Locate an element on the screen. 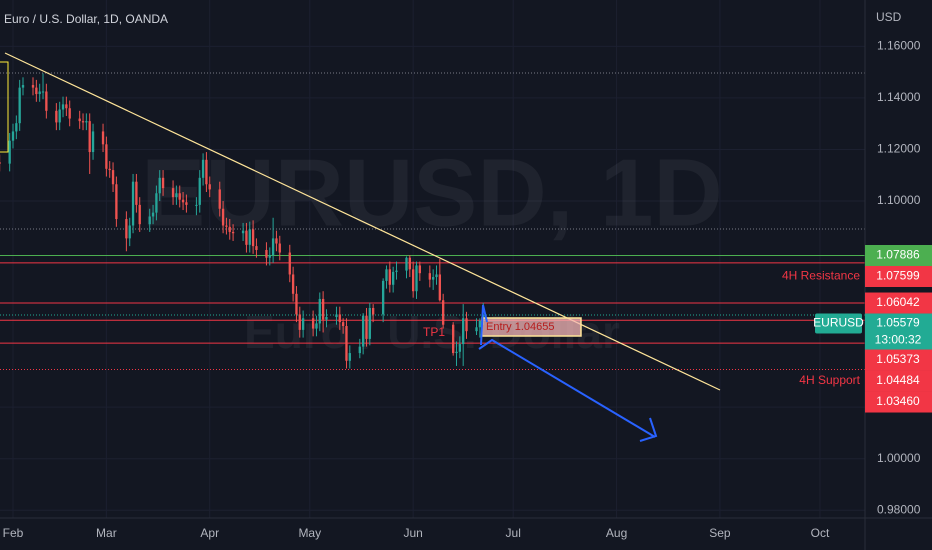 The width and height of the screenshot is (932, 550). x-tick-label: Aug is located at coordinates (616, 533).